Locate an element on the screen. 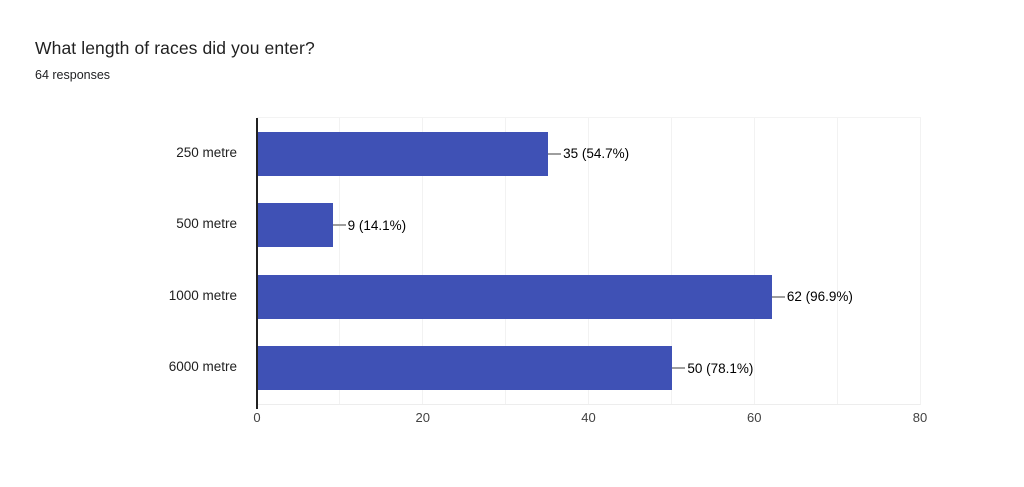  bar-value-label: 50 (78.1%) is located at coordinates (720, 368).